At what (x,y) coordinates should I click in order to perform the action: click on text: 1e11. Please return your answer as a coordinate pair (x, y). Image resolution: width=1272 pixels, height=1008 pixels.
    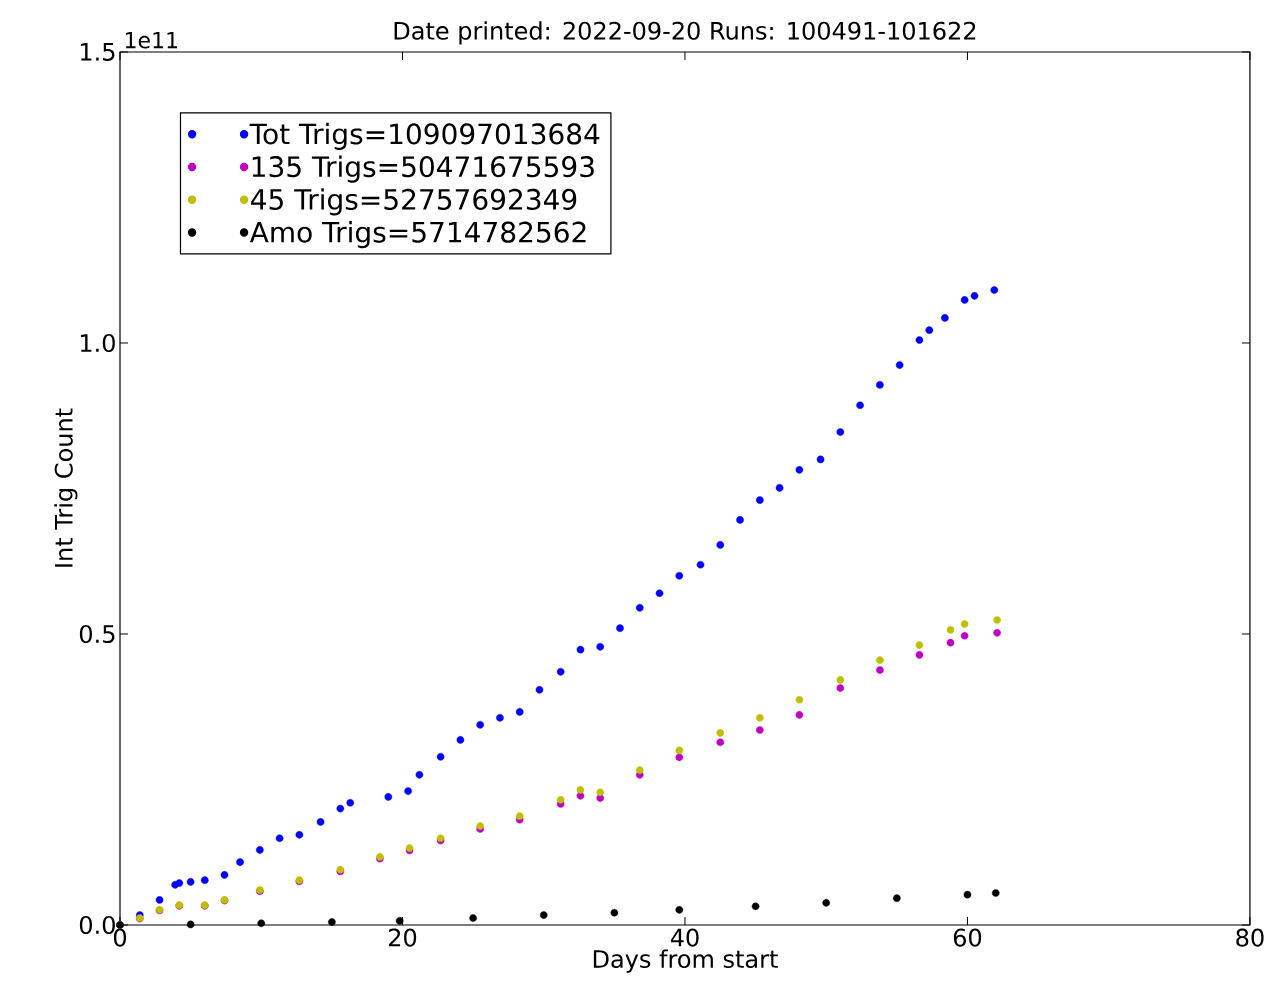
    Looking at the image, I should click on (151, 40).